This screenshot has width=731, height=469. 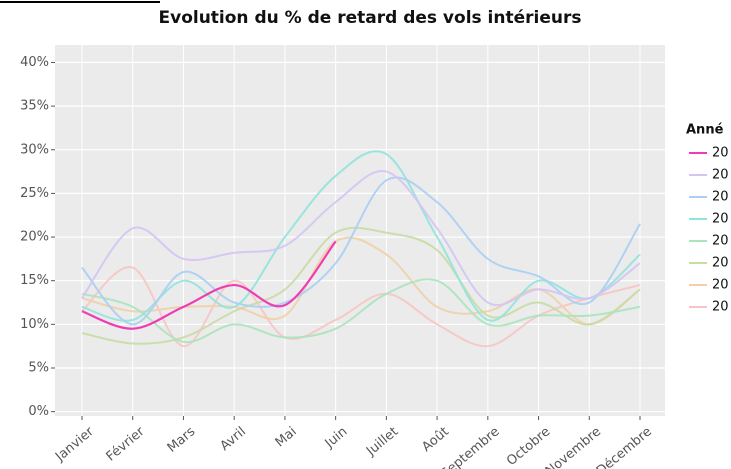 What do you see at coordinates (38, 367) in the screenshot?
I see `y-tick-label: 5%` at bounding box center [38, 367].